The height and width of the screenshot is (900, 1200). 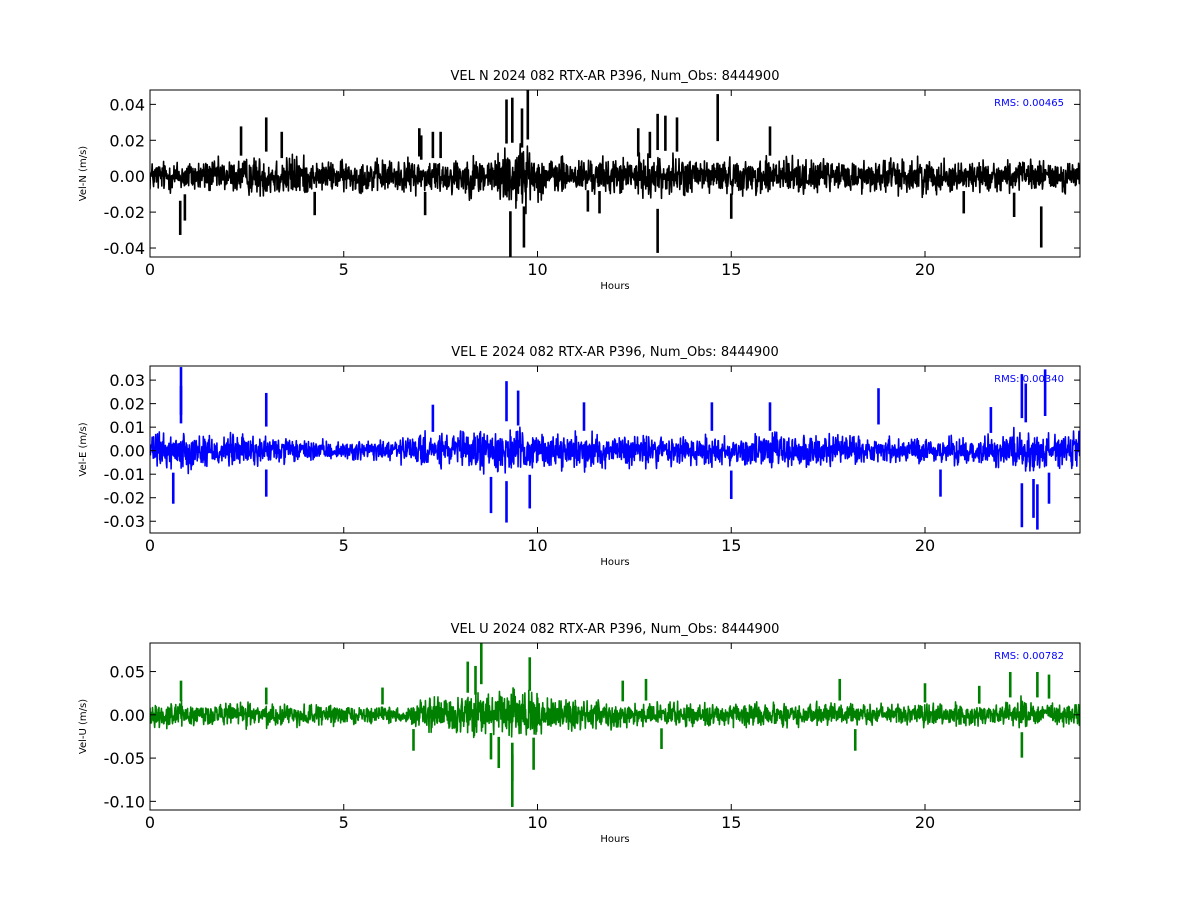 What do you see at coordinates (124, 758) in the screenshot?
I see `y-tick-label: -0.05` at bounding box center [124, 758].